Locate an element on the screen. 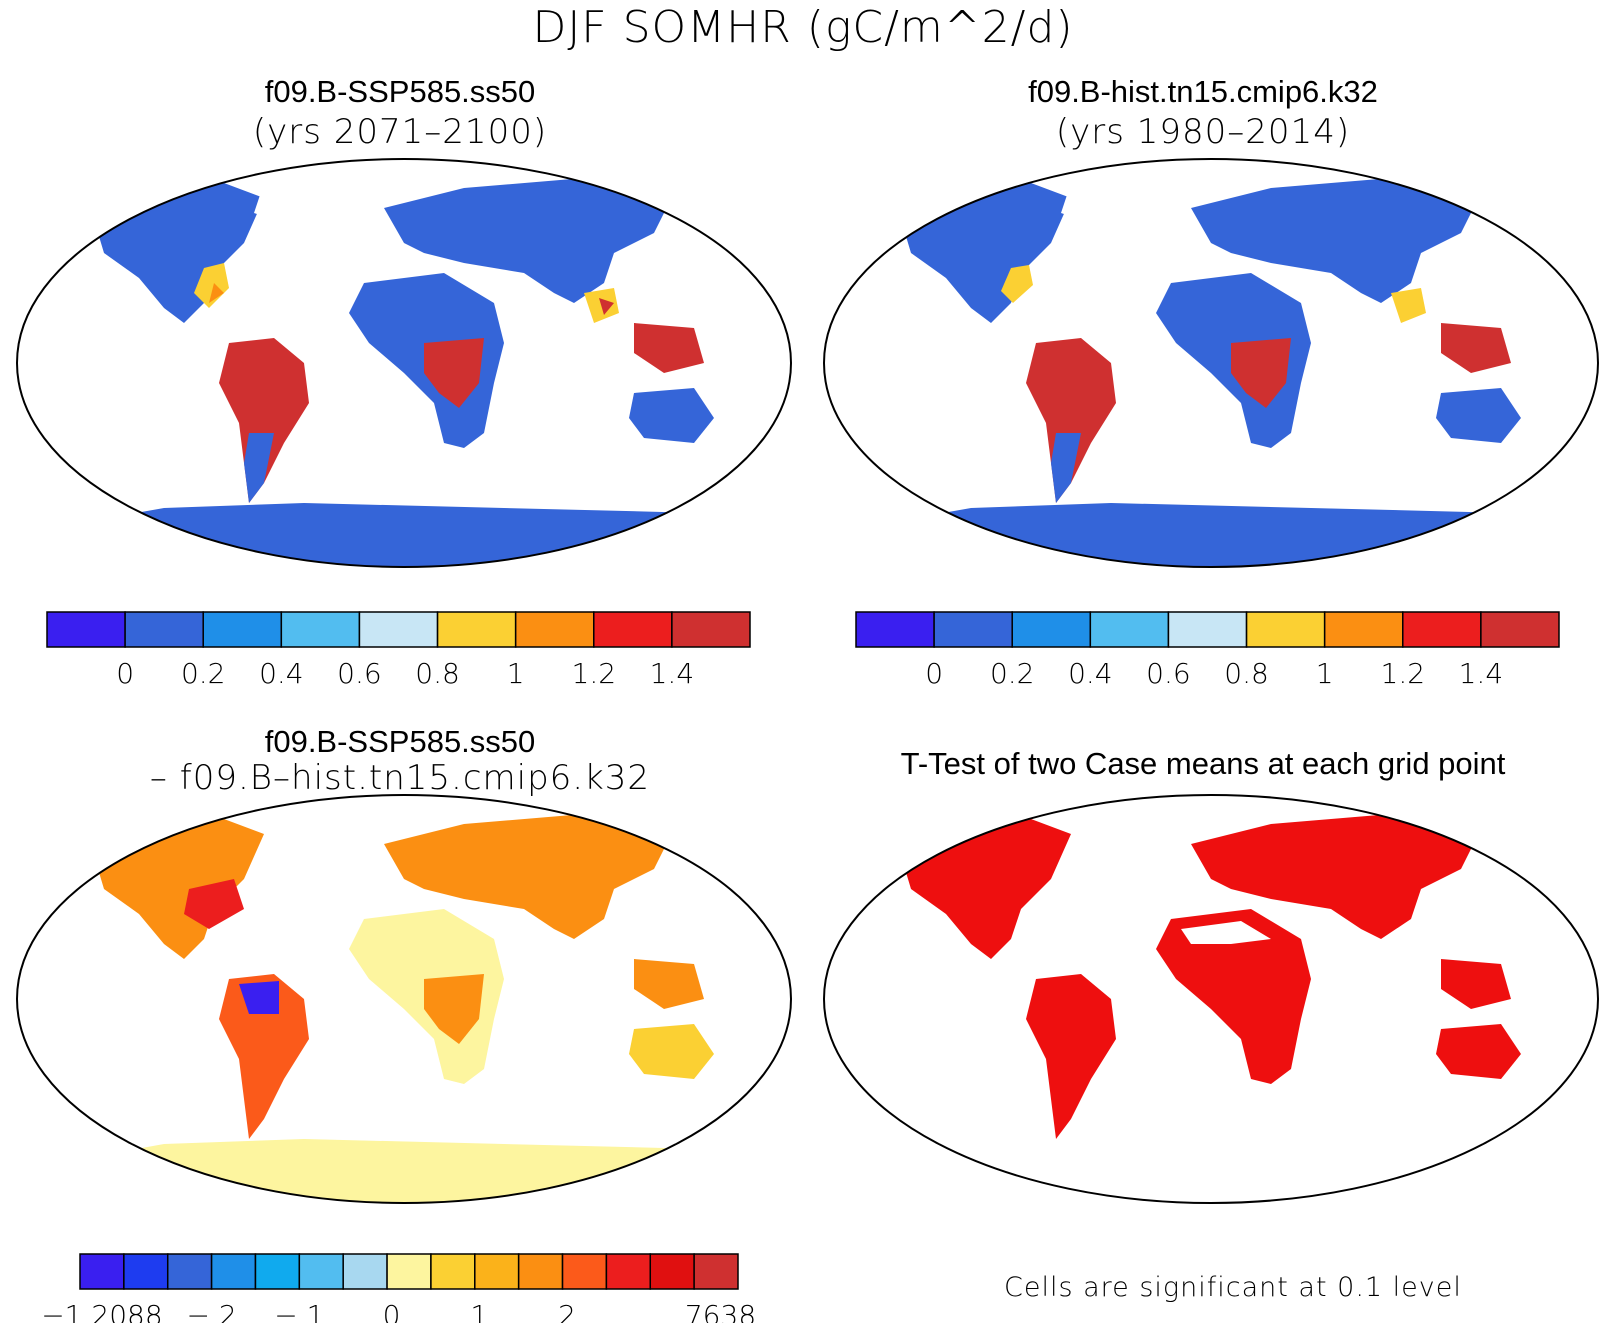  panel1-title: f09.B-SSP585.ss50 (yrs 2071–2100) is located at coordinates (400, 112).